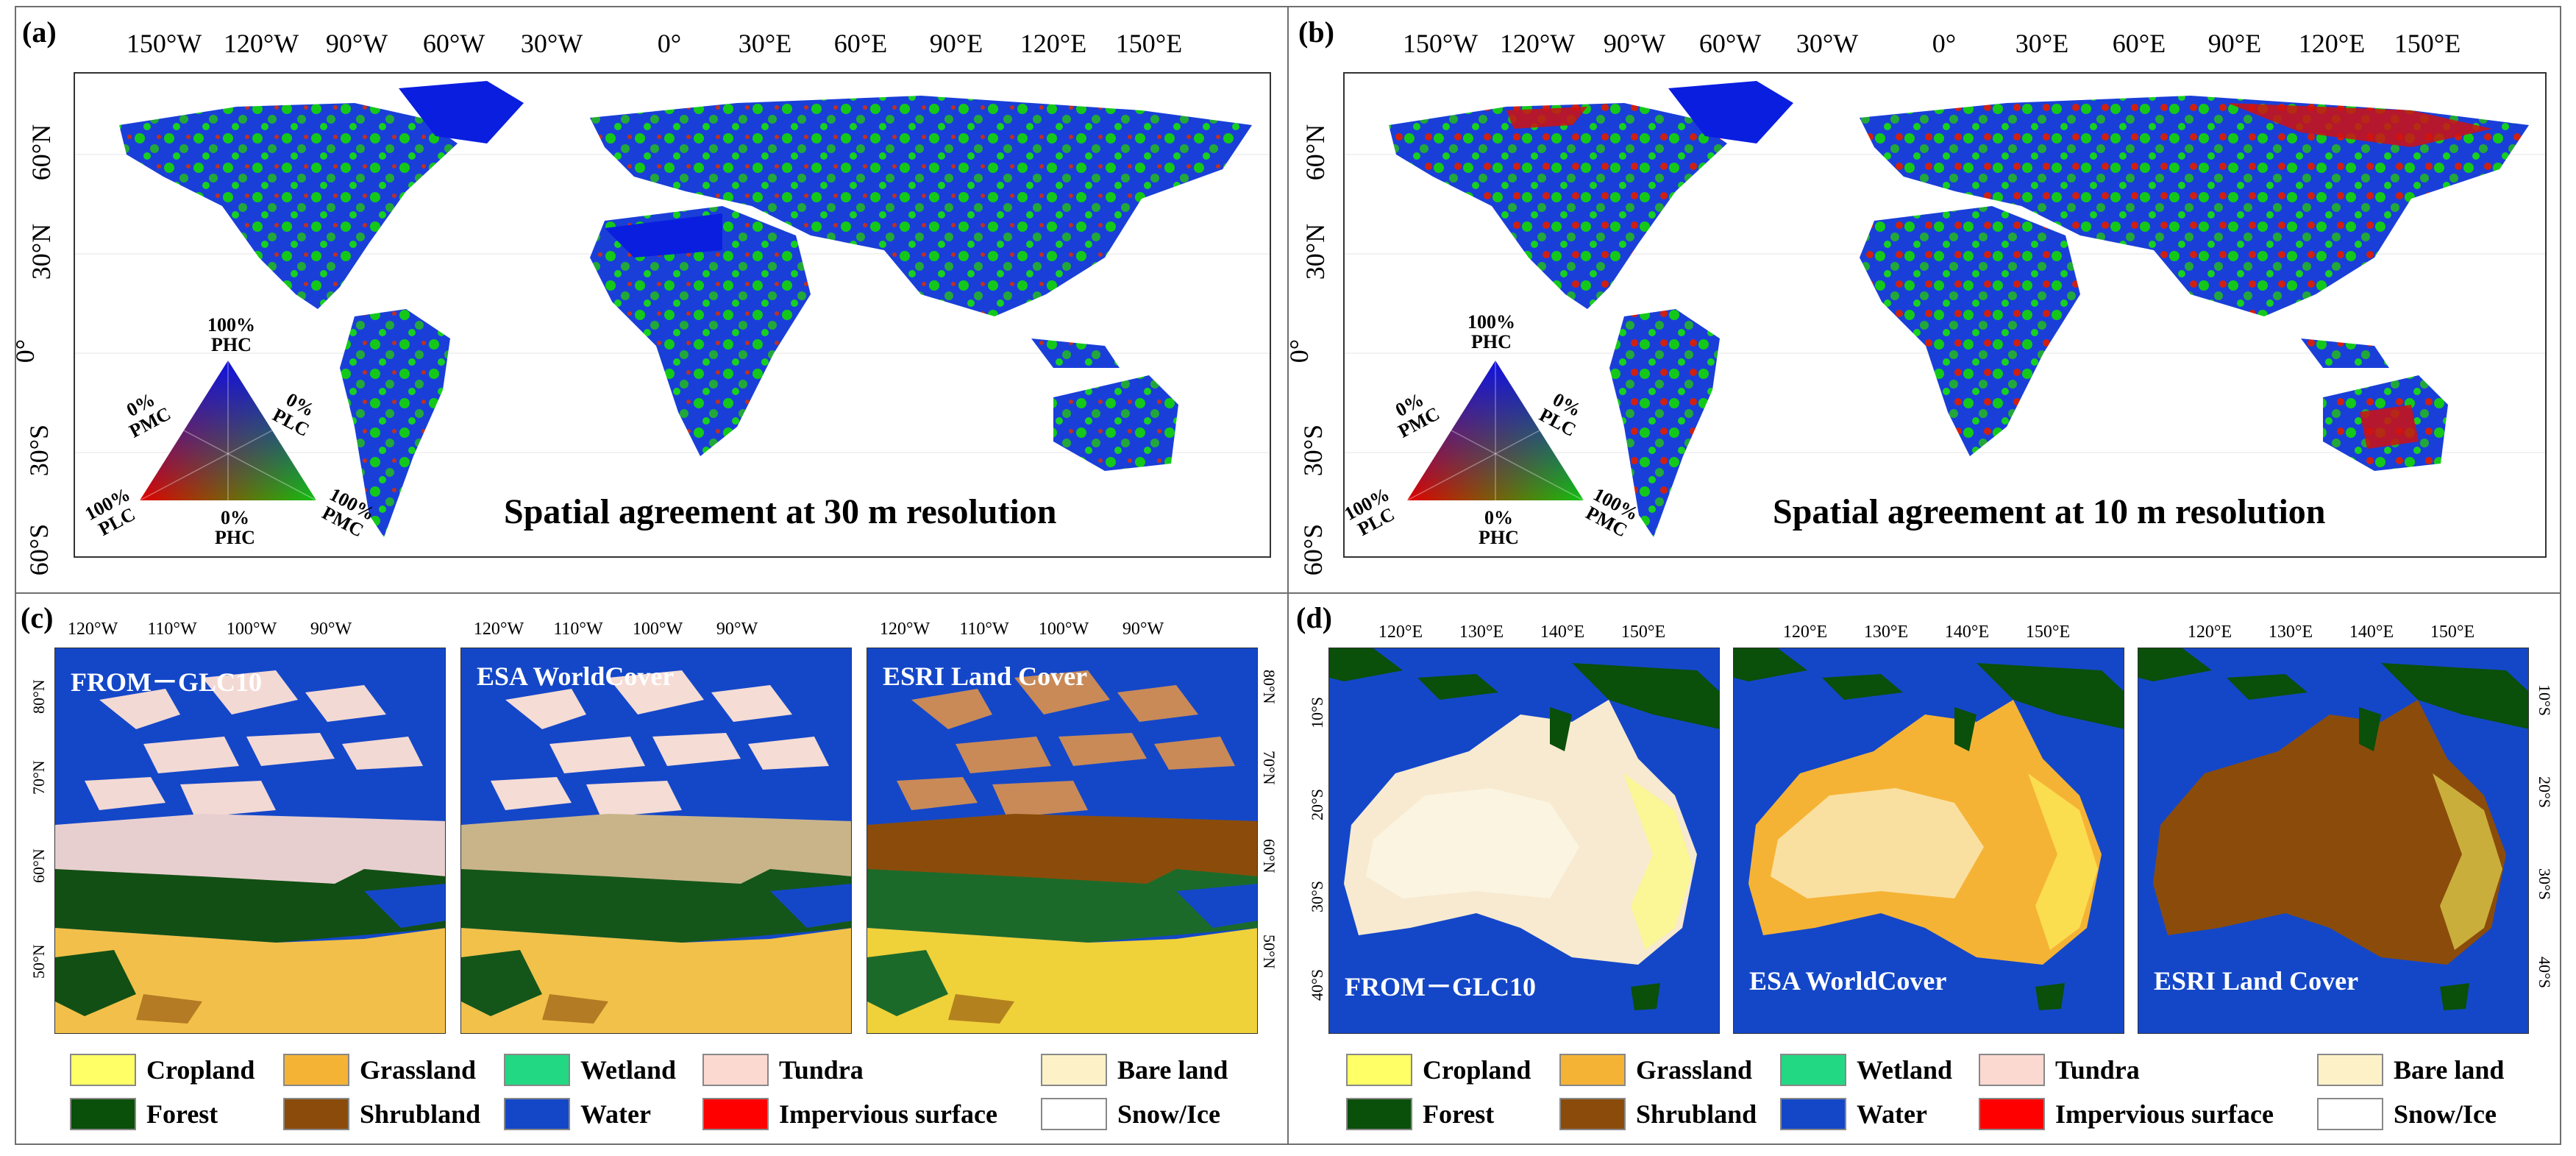 Image resolution: width=2576 pixels, height=1156 pixels. Describe the element at coordinates (420, 1114) in the screenshot. I see `legend-label: Shrubland` at that location.